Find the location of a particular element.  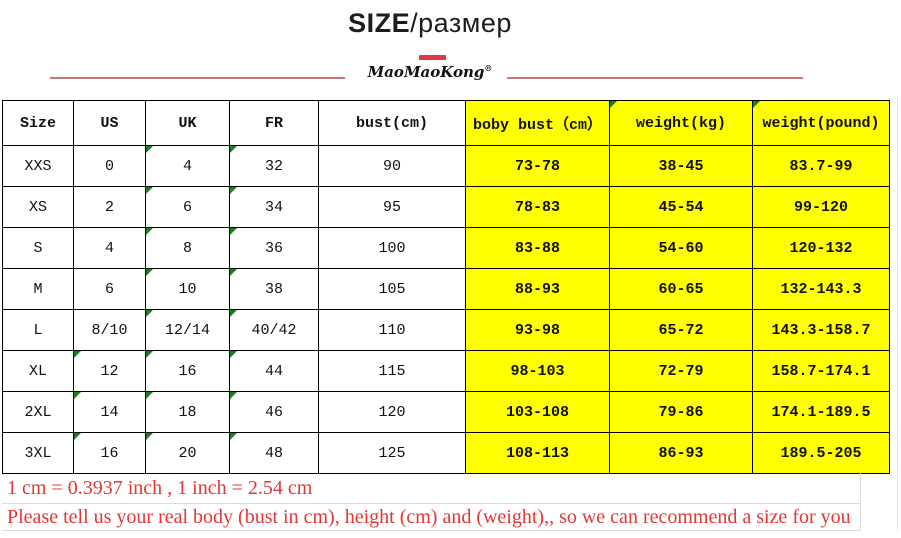

brand-logo-text: MaoMaoKong is located at coordinates (426, 72).